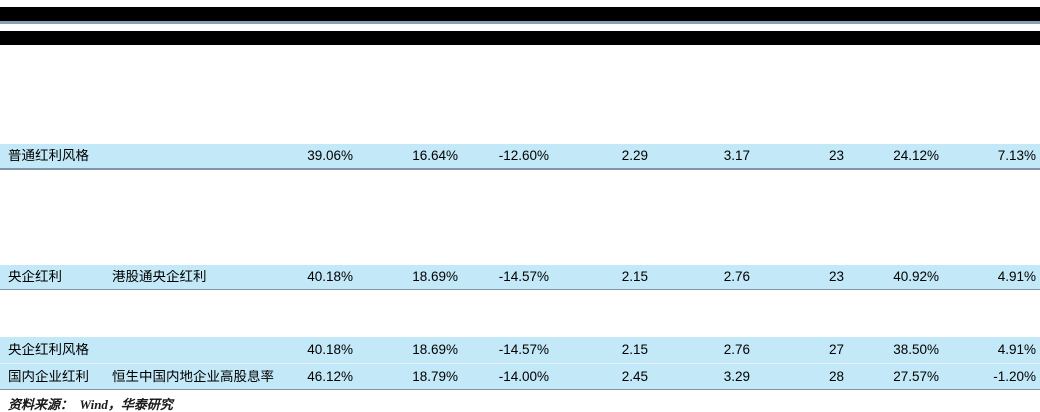 The height and width of the screenshot is (412, 1040). Describe the element at coordinates (48, 376) in the screenshot. I see `style-name-cell: 国内企业红利` at that location.